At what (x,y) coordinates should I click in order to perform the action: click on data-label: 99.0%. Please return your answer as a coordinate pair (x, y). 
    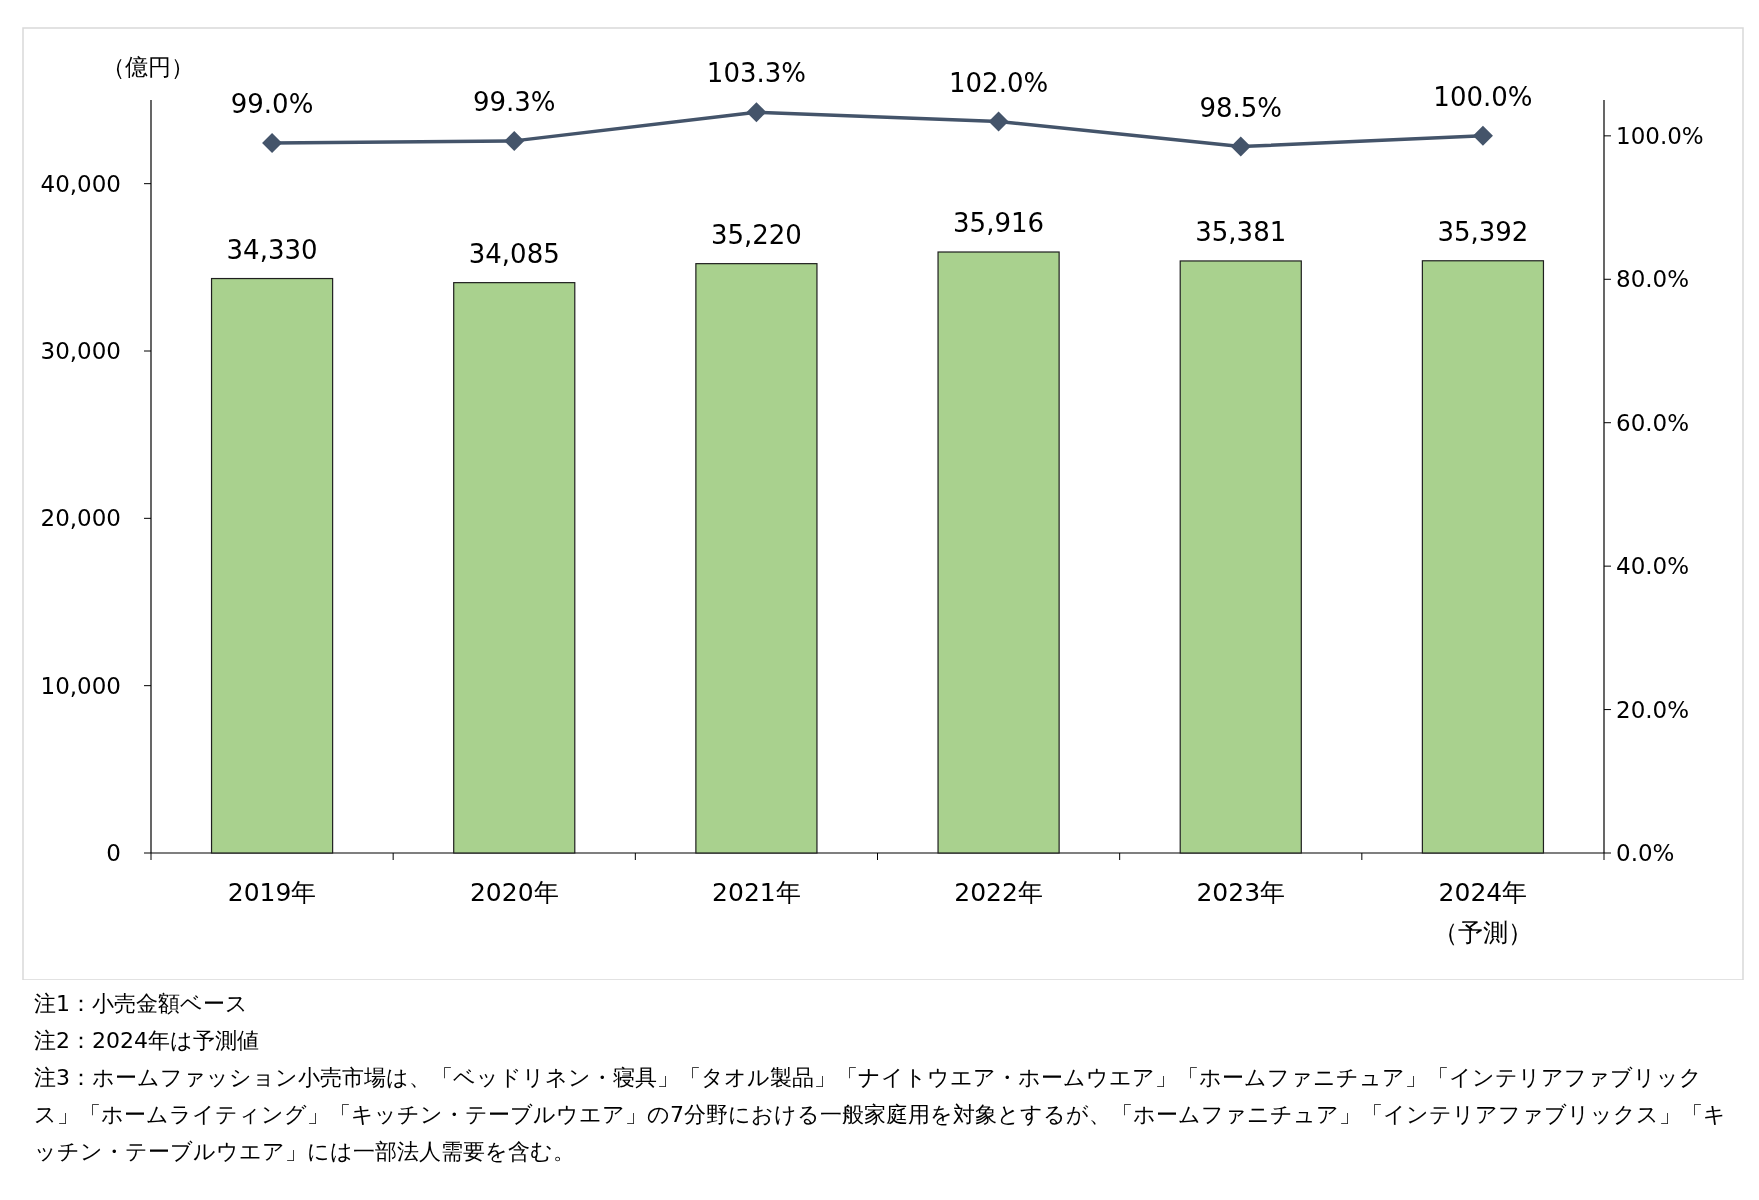
    Looking at the image, I should click on (272, 104).